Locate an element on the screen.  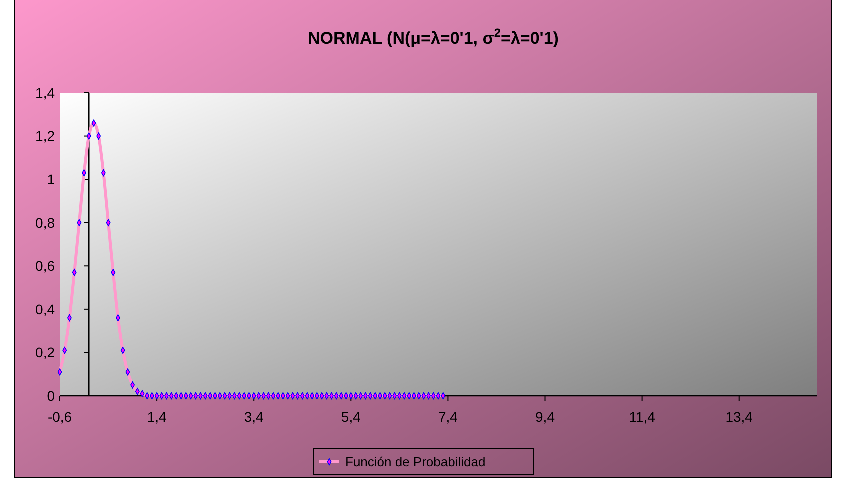
y-tick-label: 0,8 is located at coordinates (46, 222).